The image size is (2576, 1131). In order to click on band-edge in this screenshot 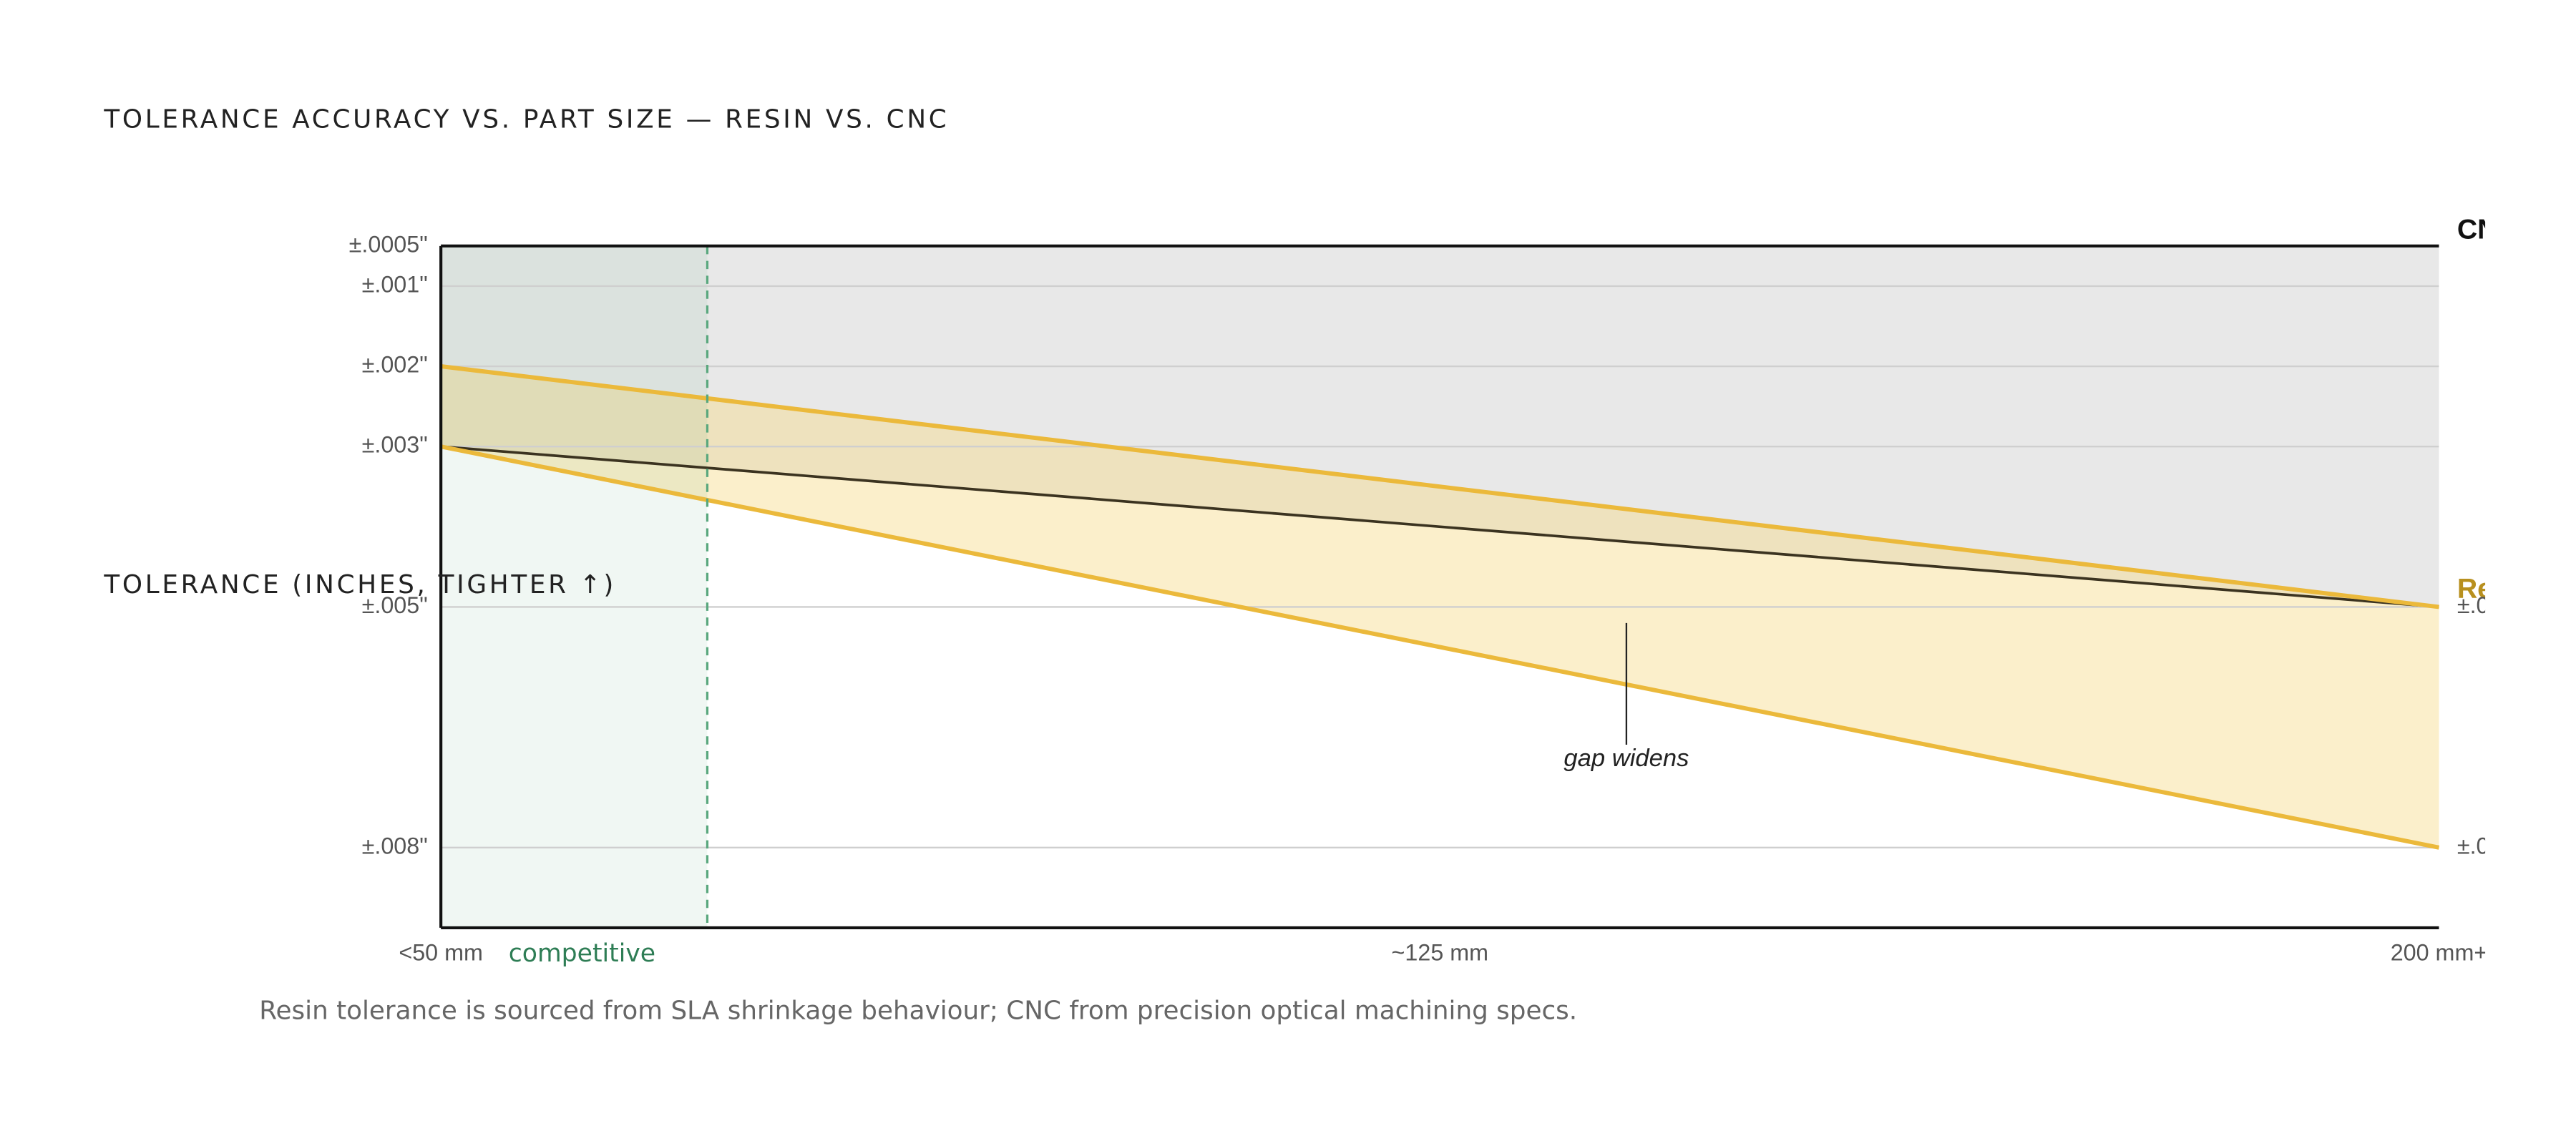, I will do `click(1440, 527)`.